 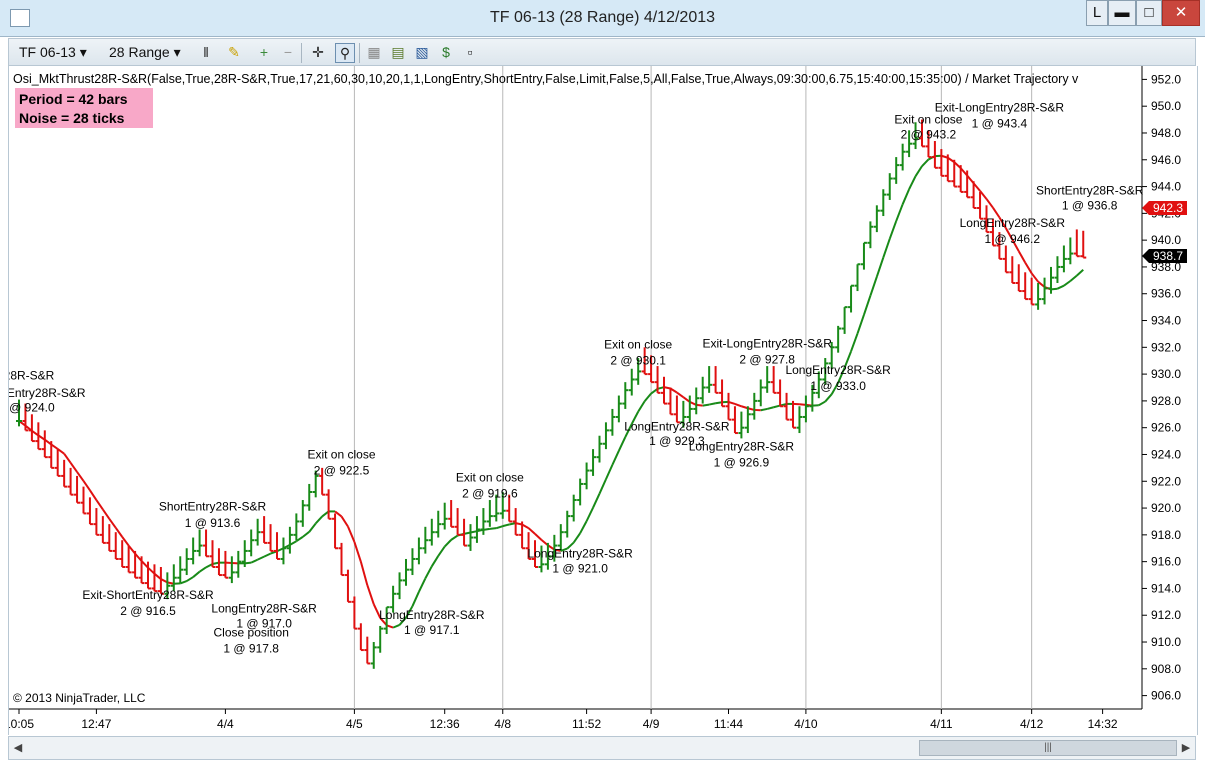 What do you see at coordinates (1186, 748) in the screenshot?
I see `scroll-right-icon: ▶` at bounding box center [1186, 748].